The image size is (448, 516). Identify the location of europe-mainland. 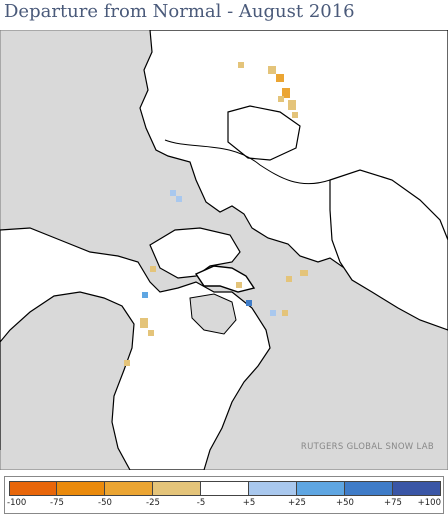
(388, 250).